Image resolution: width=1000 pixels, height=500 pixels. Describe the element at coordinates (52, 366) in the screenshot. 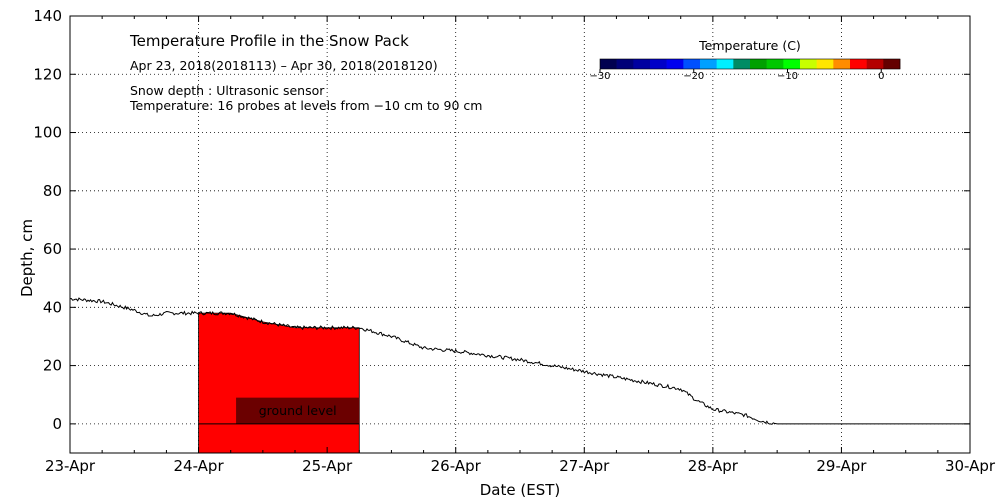

I see `y-tick-label: 20` at that location.